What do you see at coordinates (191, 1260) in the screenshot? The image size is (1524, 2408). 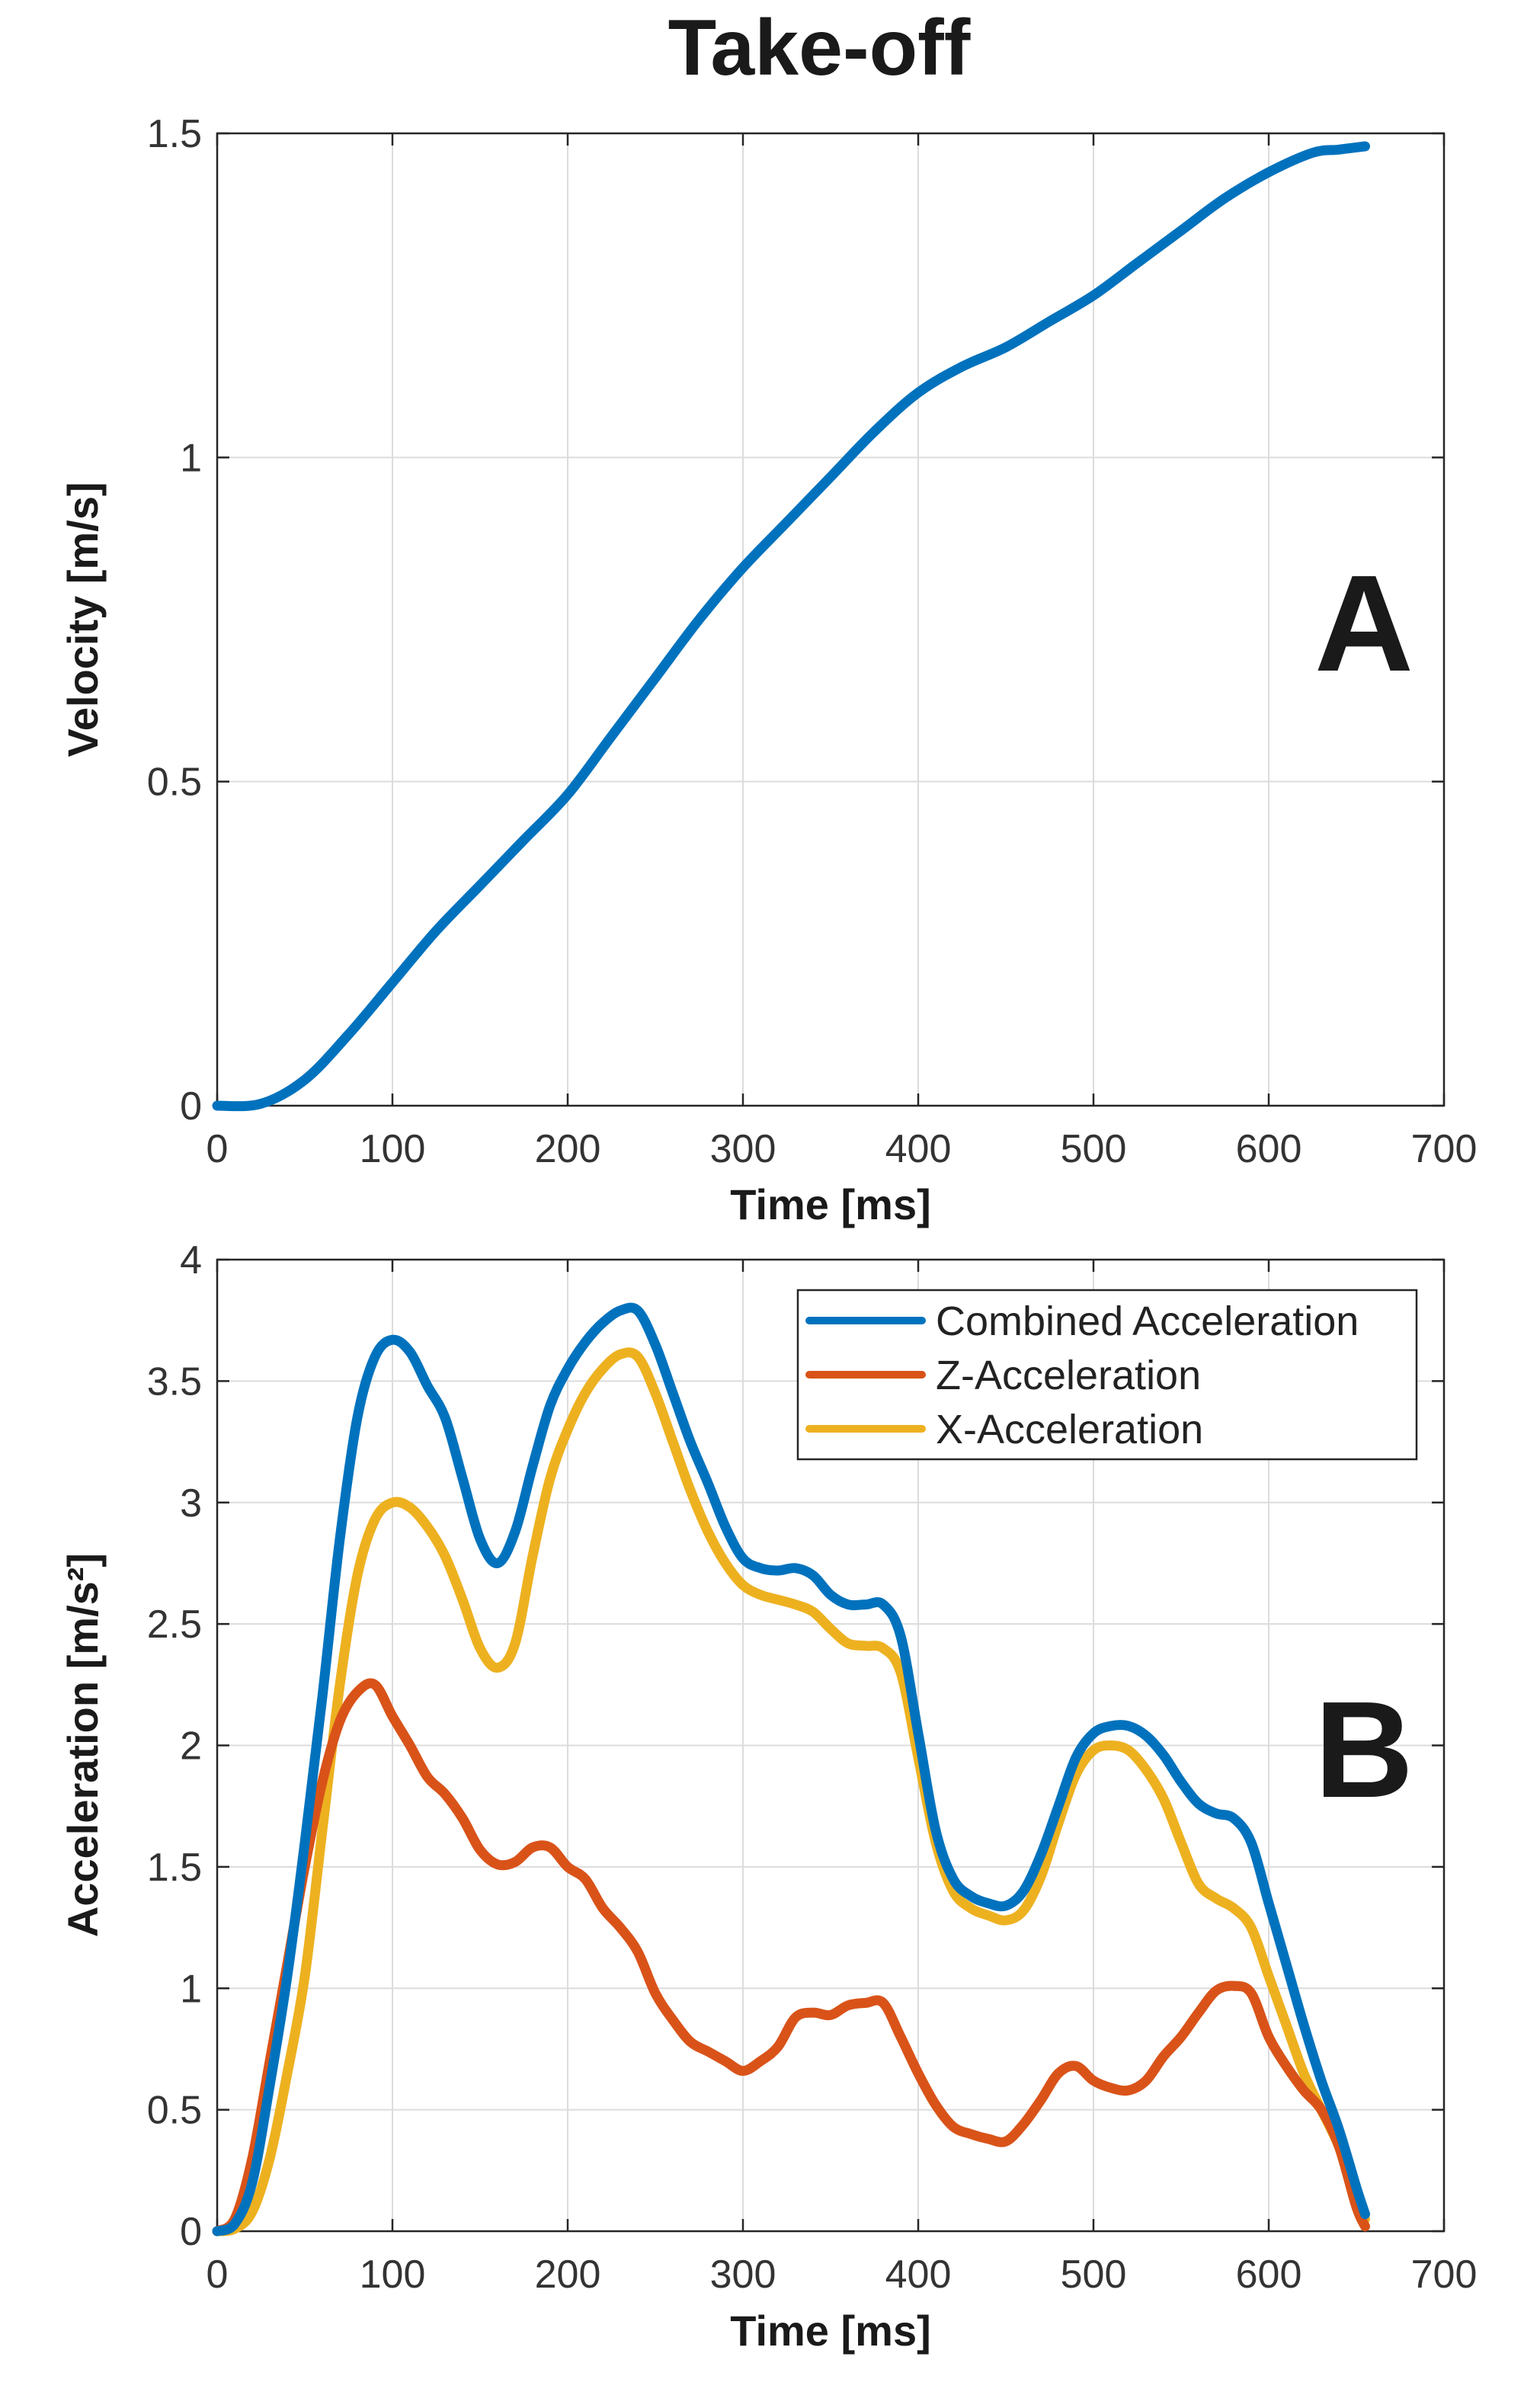 I see `acceleration-chart-y-tick-label: 4` at bounding box center [191, 1260].